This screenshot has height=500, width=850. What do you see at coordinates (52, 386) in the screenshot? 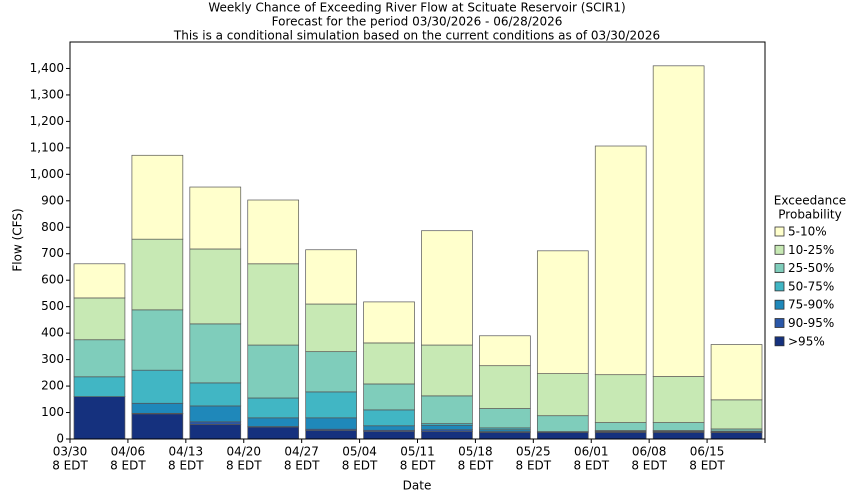
I see `y-tick-label: 200` at bounding box center [52, 386].